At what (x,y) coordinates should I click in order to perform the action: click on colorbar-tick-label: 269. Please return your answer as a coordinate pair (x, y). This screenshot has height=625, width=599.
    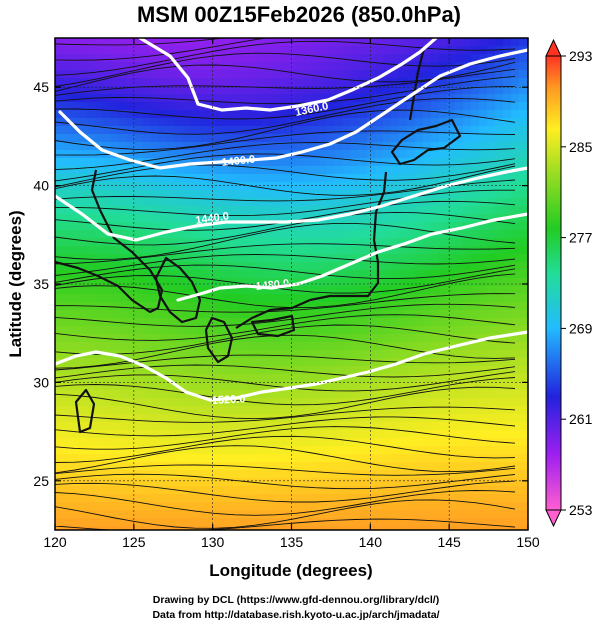
    Looking at the image, I should click on (581, 328).